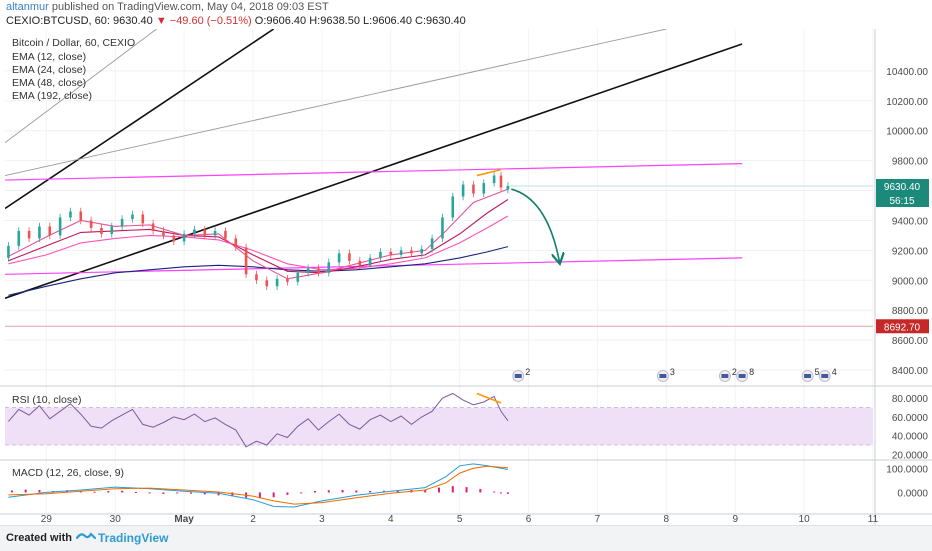 The image size is (932, 551). I want to click on price-tick-label: 10400.00, so click(907, 72).